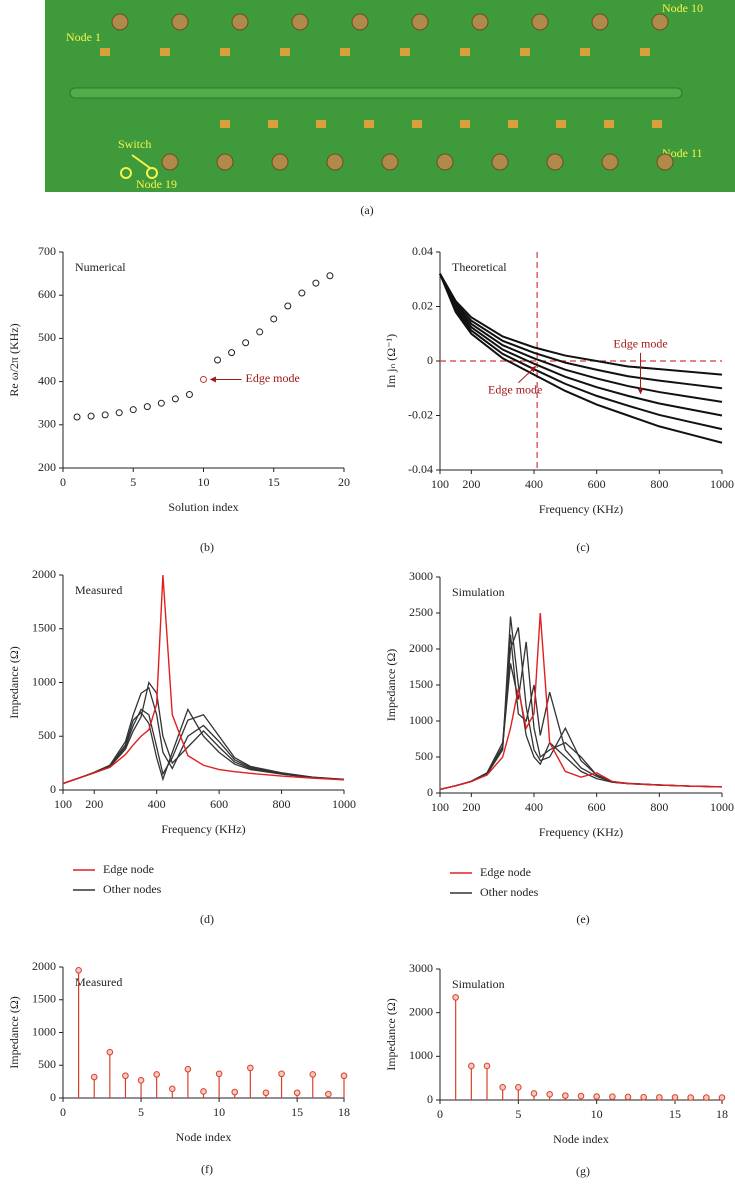  I want to click on x-tick-label: 10, so click(204, 482).